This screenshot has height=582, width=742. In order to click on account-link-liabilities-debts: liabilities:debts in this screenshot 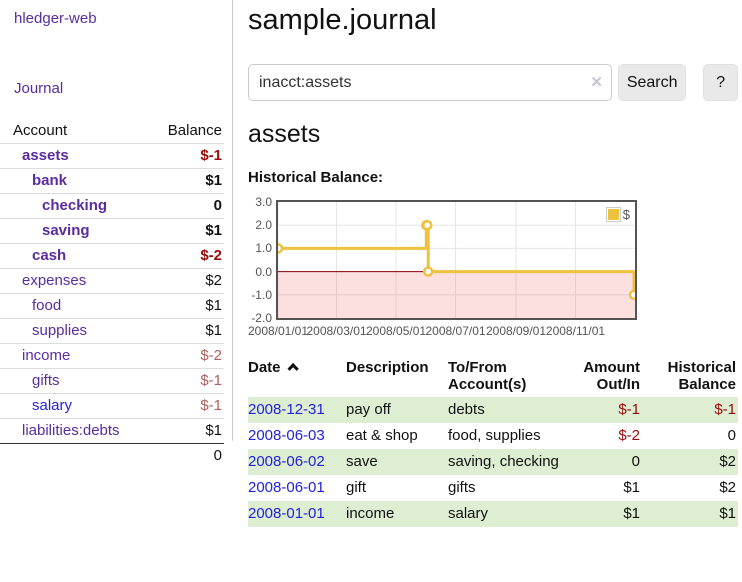, I will do `click(71, 430)`.